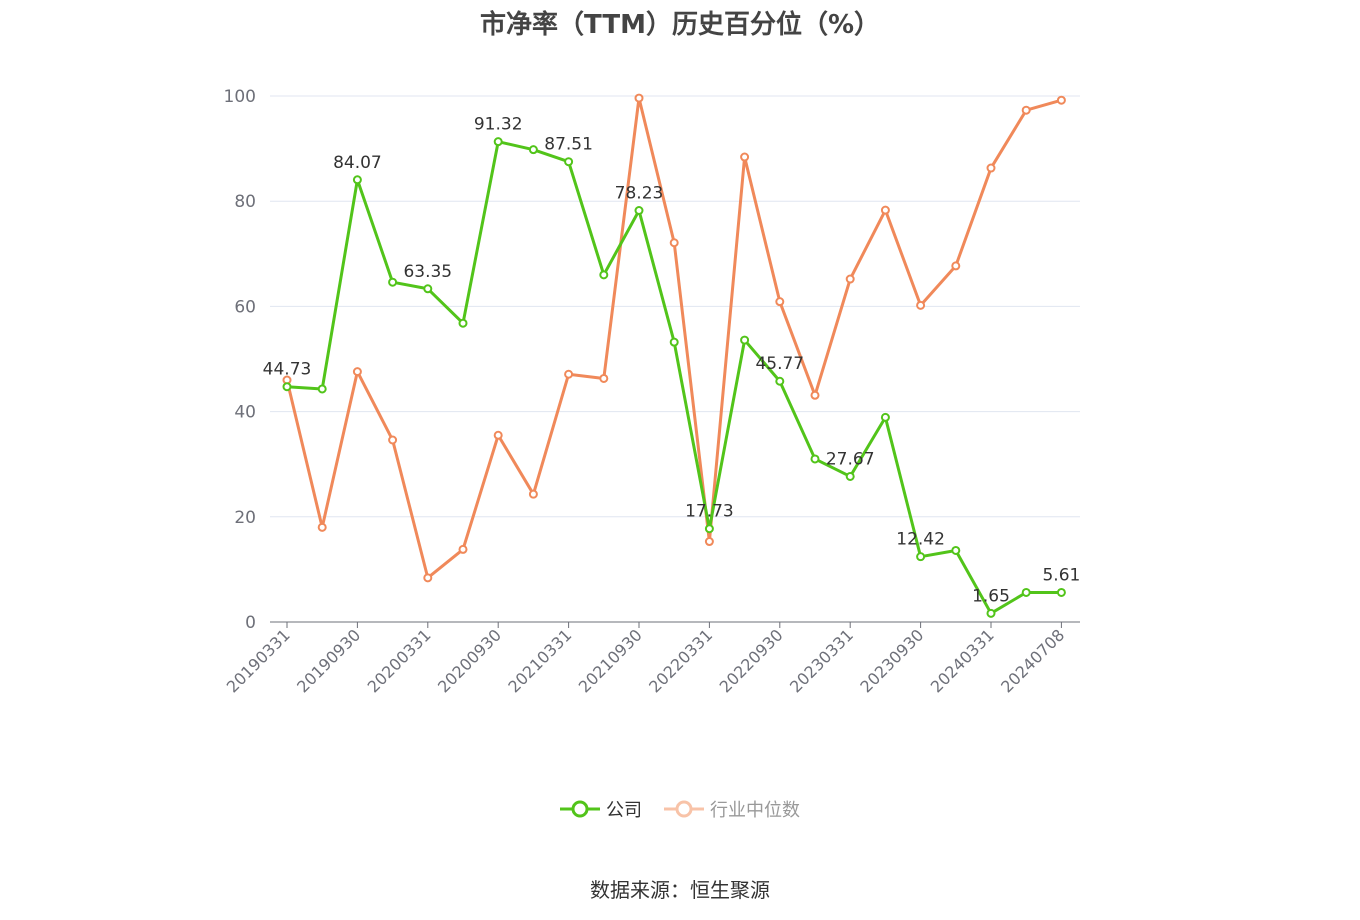 The width and height of the screenshot is (1360, 920). I want to click on legend-item-industry: 行业中位数, so click(732, 809).